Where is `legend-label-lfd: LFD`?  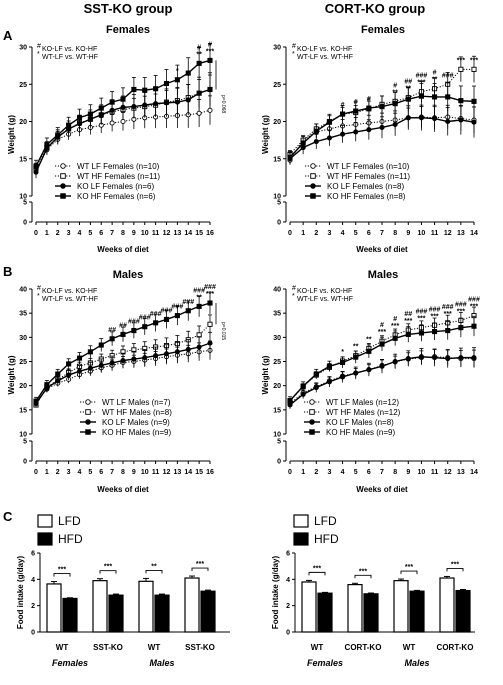 legend-label-lfd: LFD is located at coordinates (325, 521).